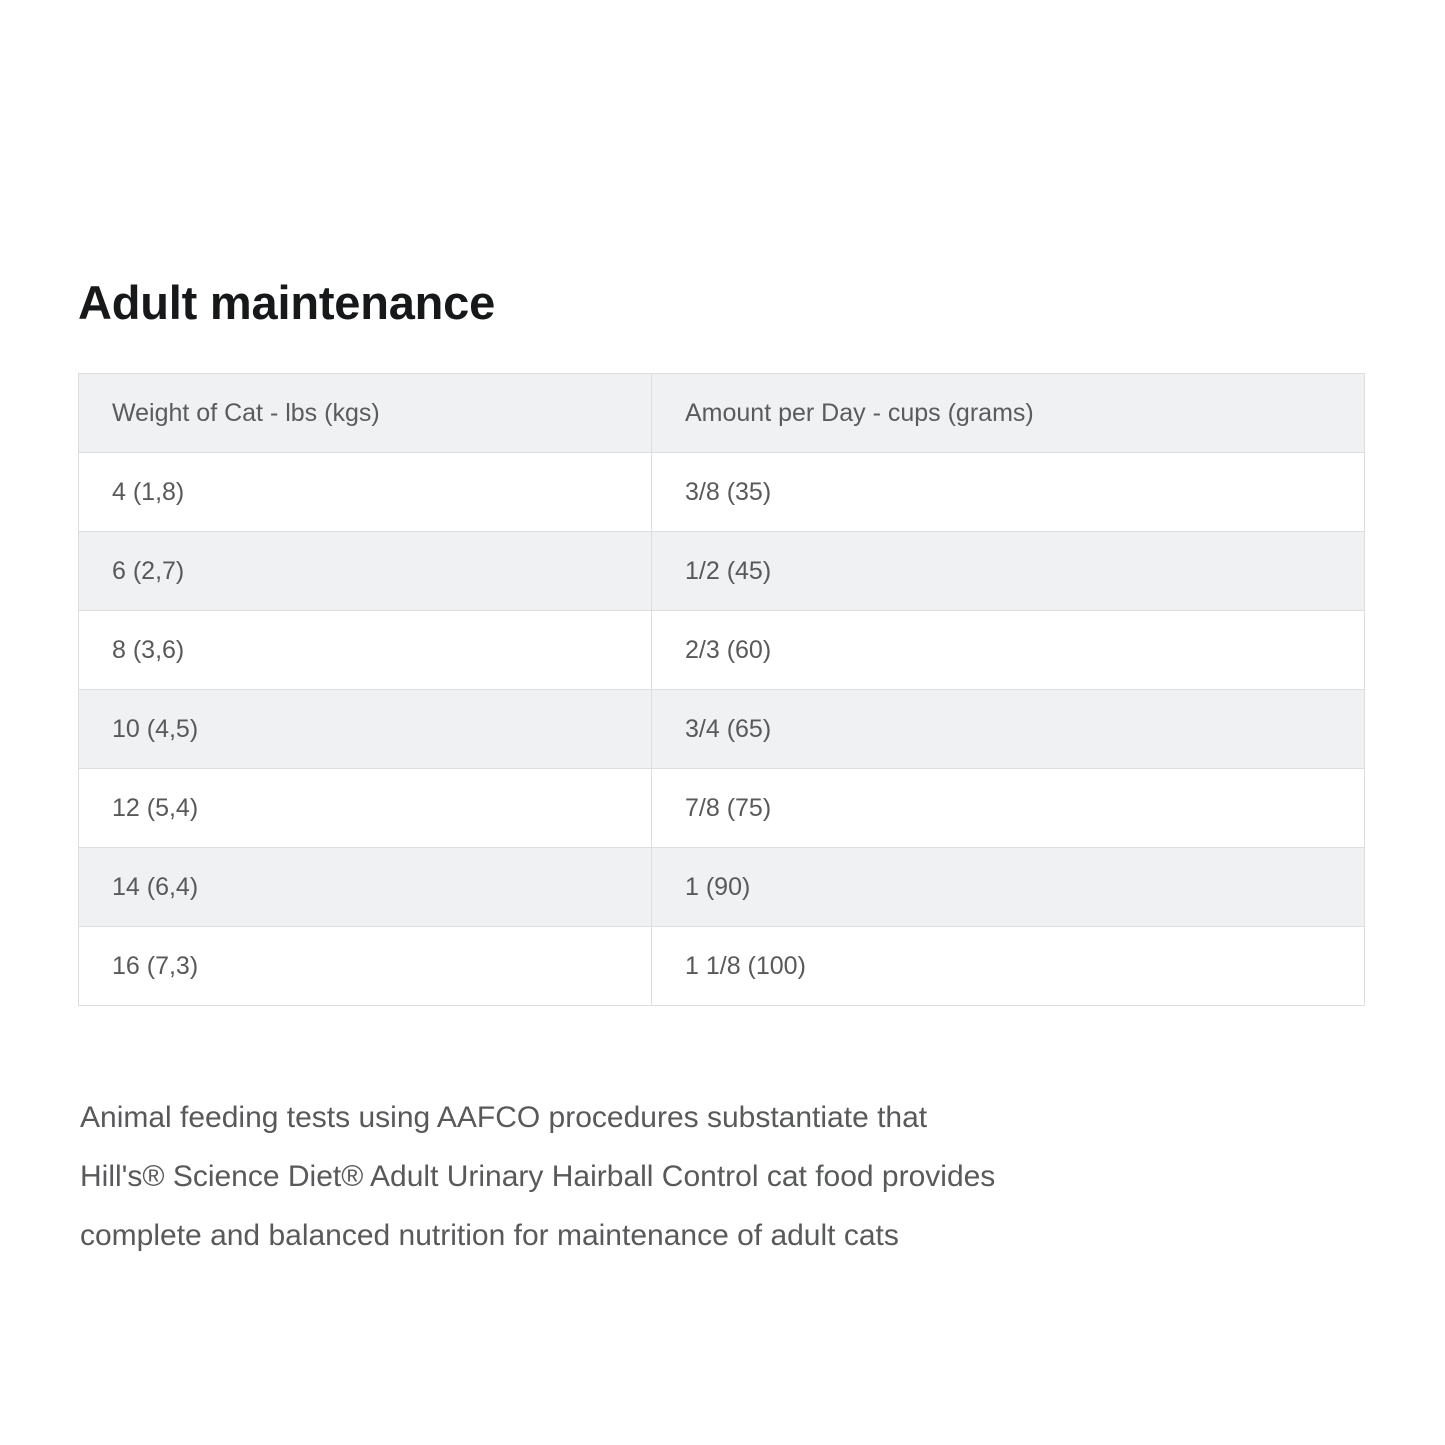 The width and height of the screenshot is (1445, 1445). What do you see at coordinates (1008, 650) in the screenshot?
I see `cell-amount: 2/3 (60)` at bounding box center [1008, 650].